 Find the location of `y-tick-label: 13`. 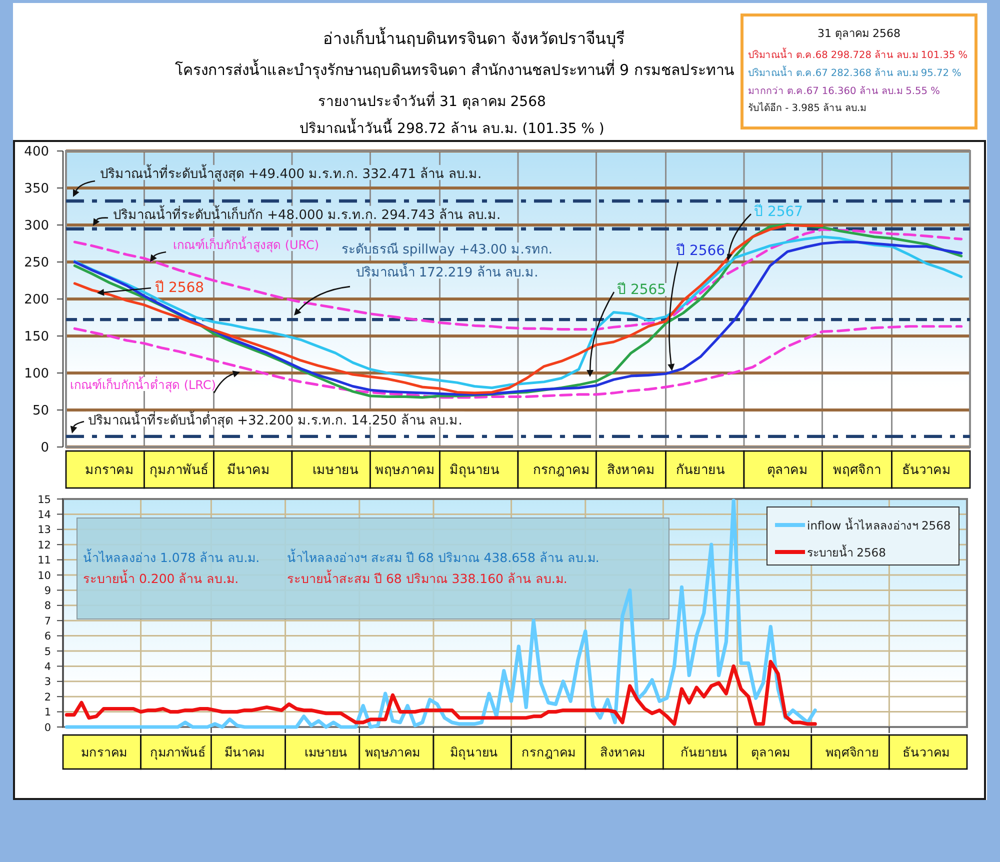

y-tick-label: 13 is located at coordinates (44, 530).